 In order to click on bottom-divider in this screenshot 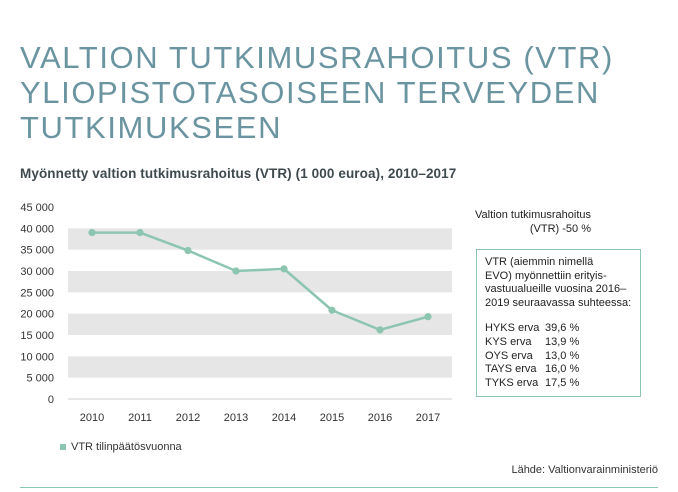, I will do `click(339, 487)`.